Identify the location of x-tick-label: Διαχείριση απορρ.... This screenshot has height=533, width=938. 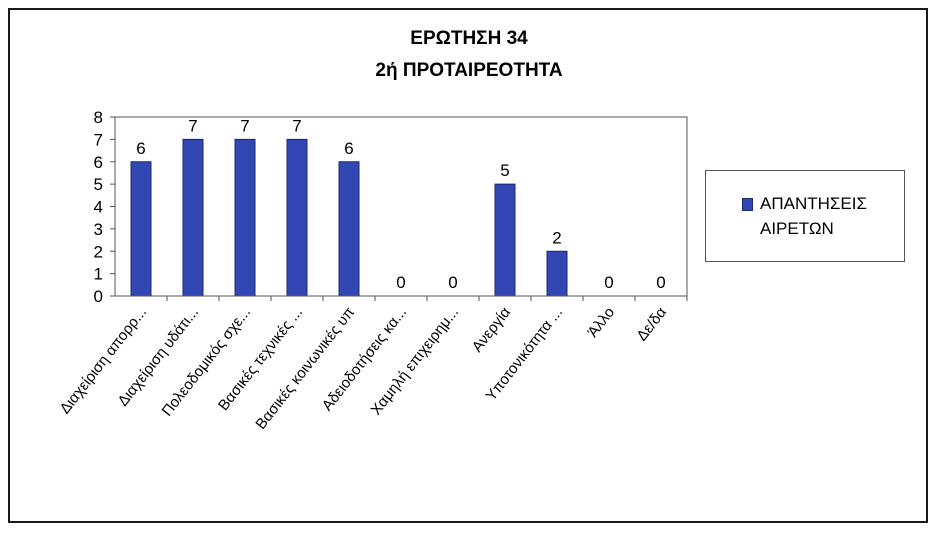
(104, 360).